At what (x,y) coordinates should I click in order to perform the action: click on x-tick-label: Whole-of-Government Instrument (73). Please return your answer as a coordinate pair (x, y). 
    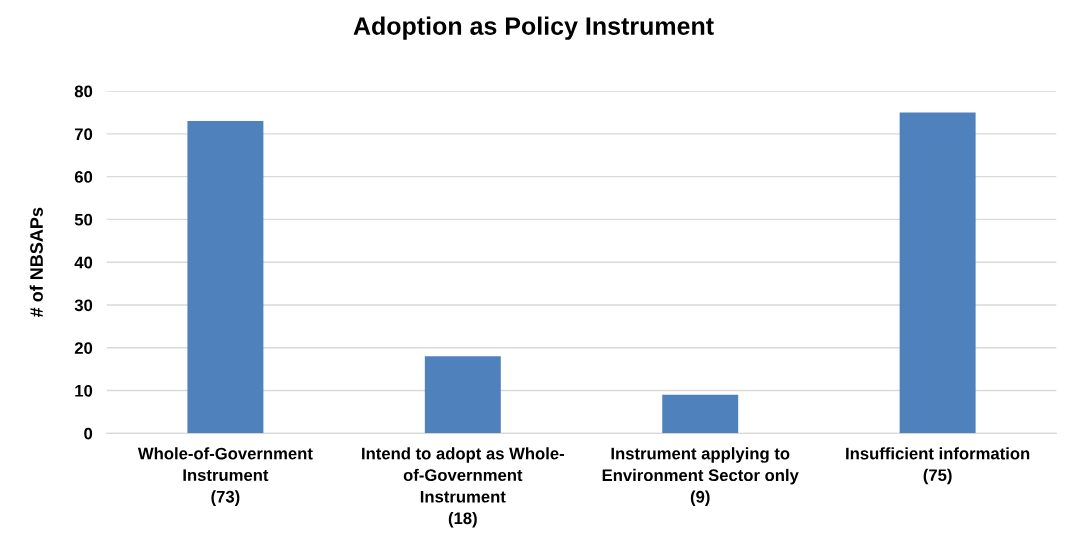
    Looking at the image, I should click on (225, 476).